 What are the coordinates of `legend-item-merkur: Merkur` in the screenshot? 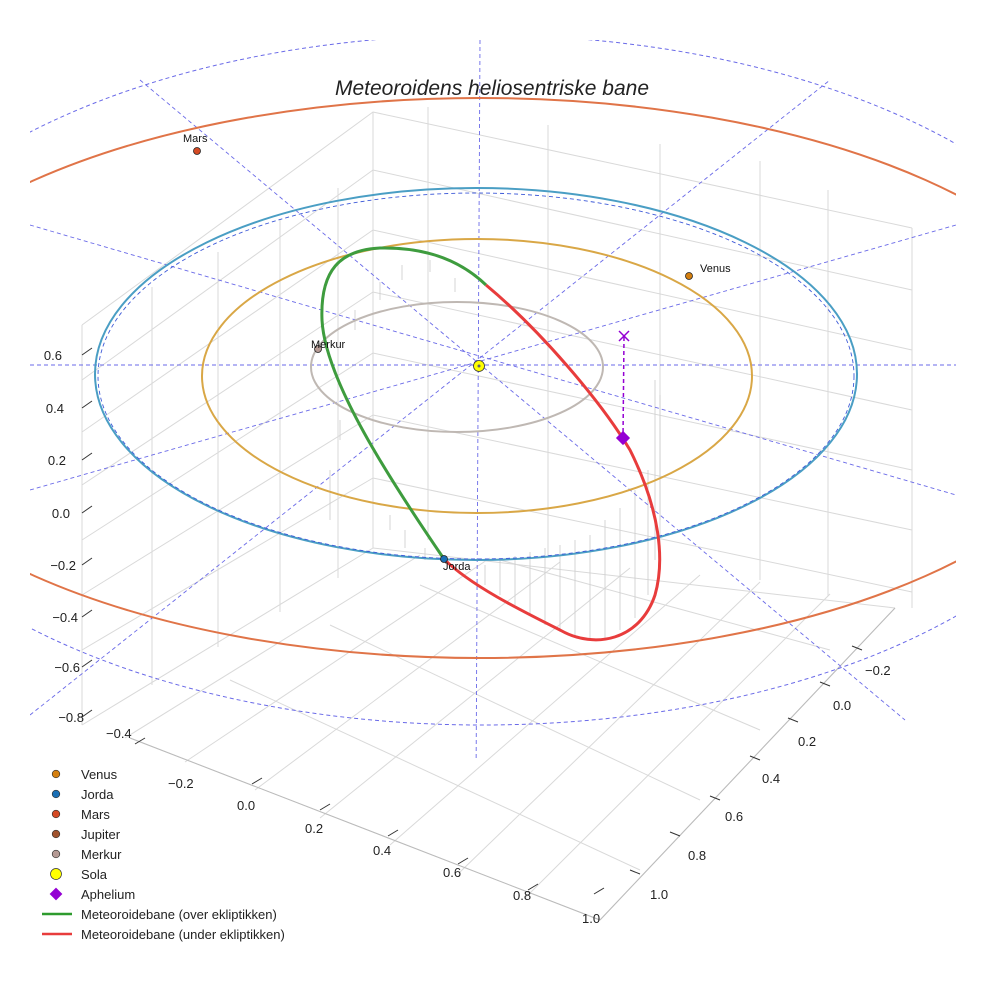 It's located at (161, 854).